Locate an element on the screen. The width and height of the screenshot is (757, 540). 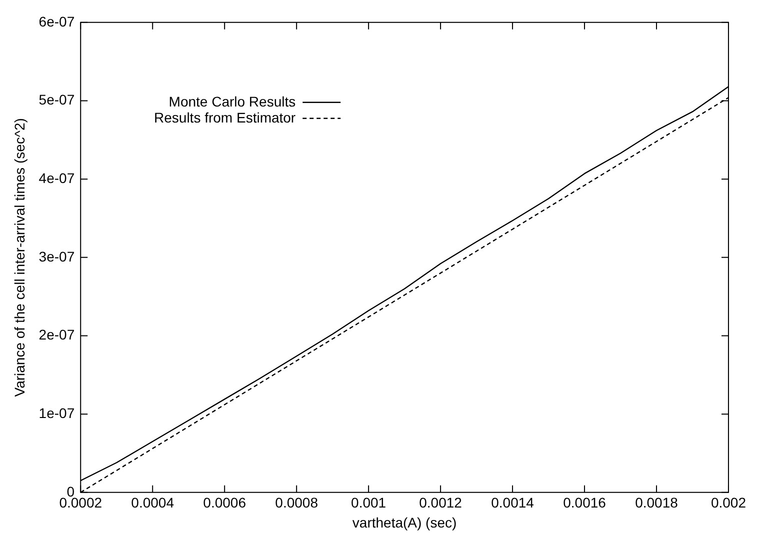
x-tick-label: 0.0008 is located at coordinates (296, 502).